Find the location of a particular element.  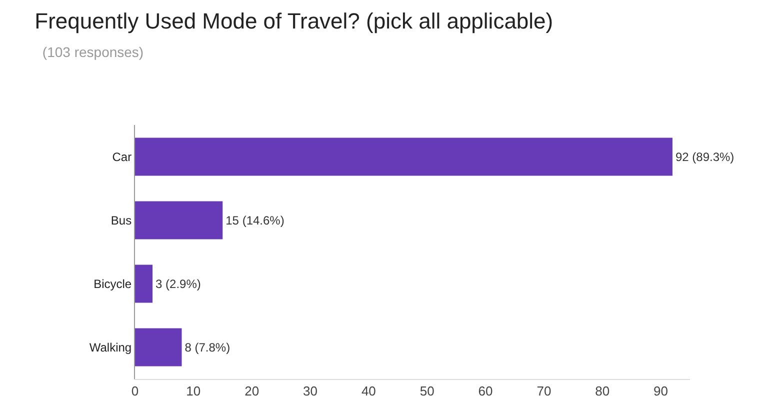

x-tick-label: 50 is located at coordinates (427, 391).